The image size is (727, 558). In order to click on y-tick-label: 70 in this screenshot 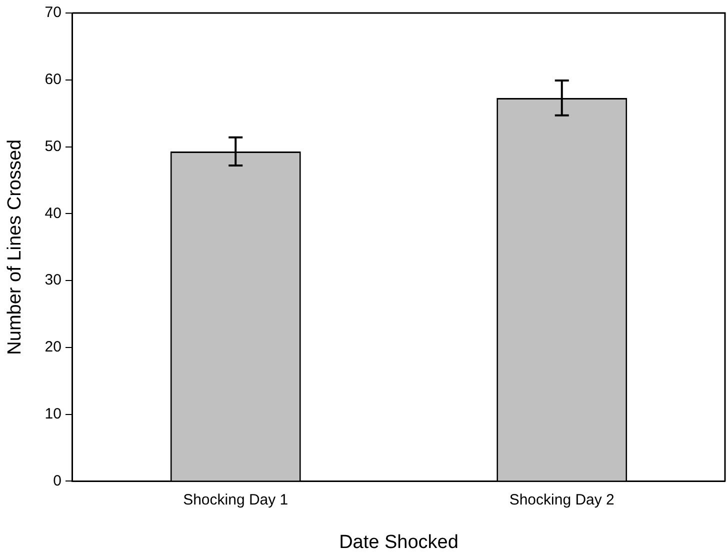, I will do `click(53, 13)`.